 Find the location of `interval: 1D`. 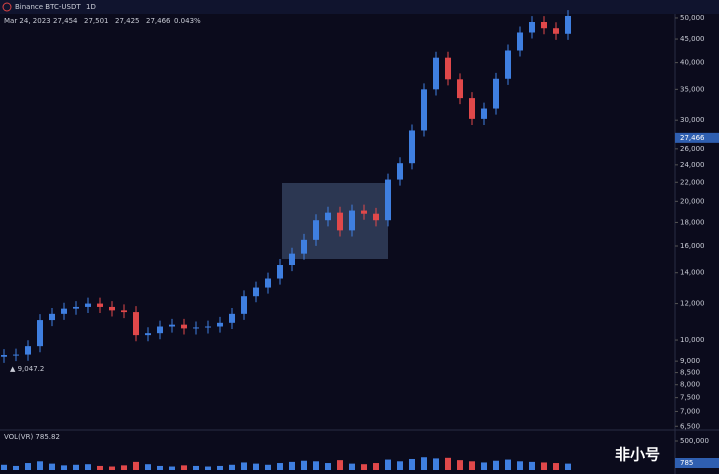

interval: 1D is located at coordinates (91, 7).